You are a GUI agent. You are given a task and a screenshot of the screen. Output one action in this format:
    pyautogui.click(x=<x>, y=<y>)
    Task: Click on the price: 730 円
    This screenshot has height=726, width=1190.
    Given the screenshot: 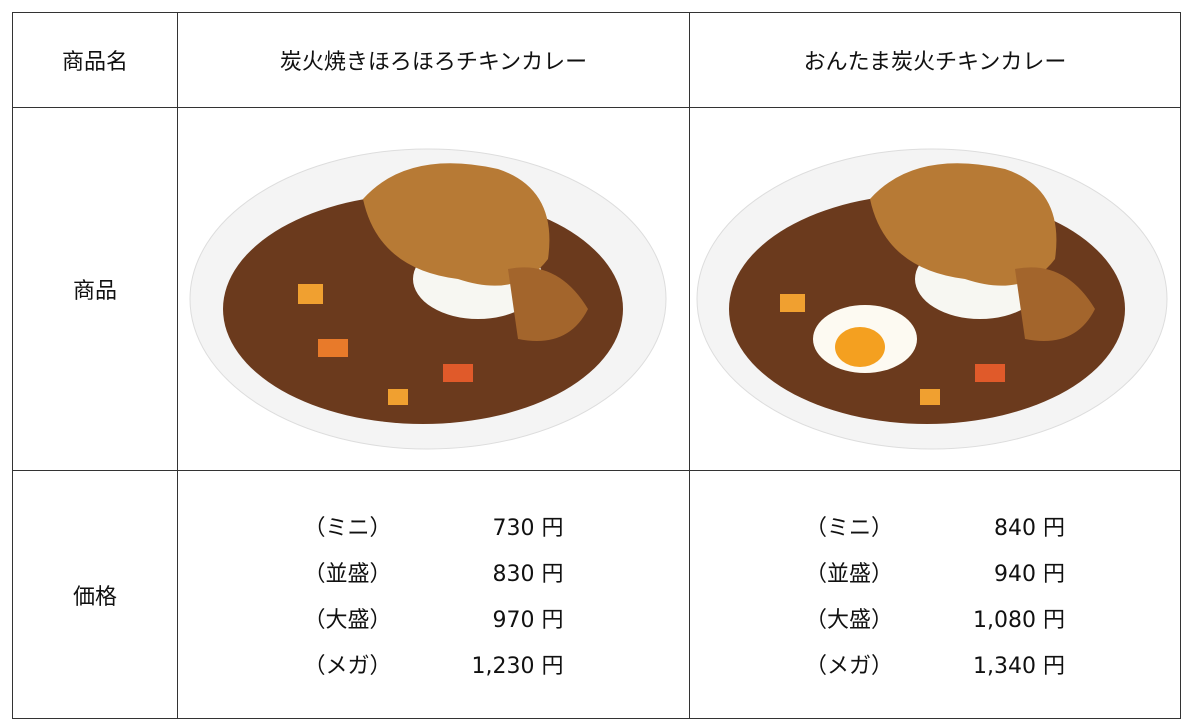 What is the action you would take?
    pyautogui.click(x=528, y=528)
    